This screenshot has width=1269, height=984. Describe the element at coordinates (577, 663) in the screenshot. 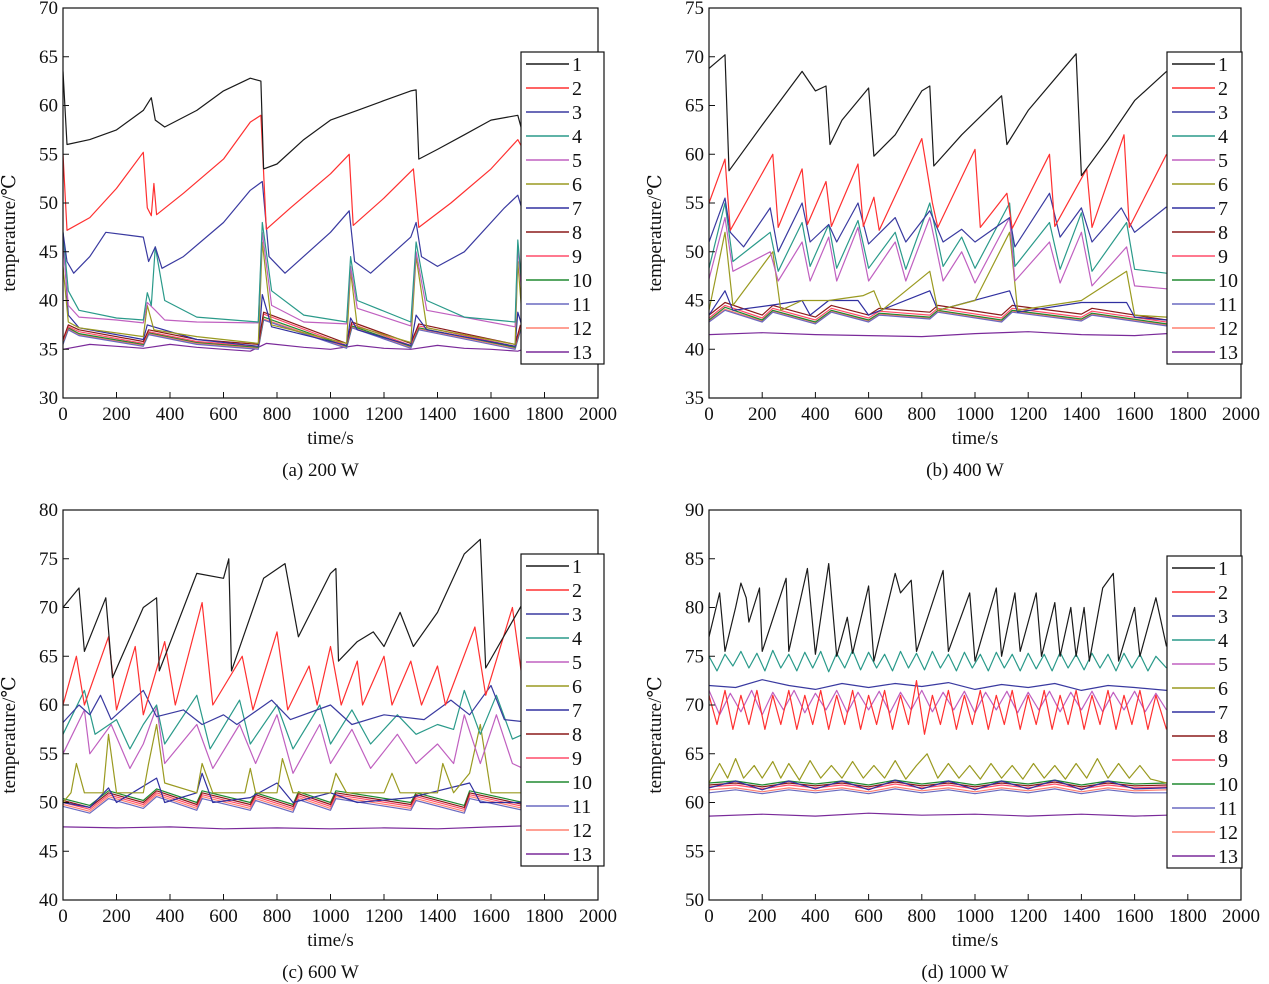

I see `legend-label-5: 5` at that location.